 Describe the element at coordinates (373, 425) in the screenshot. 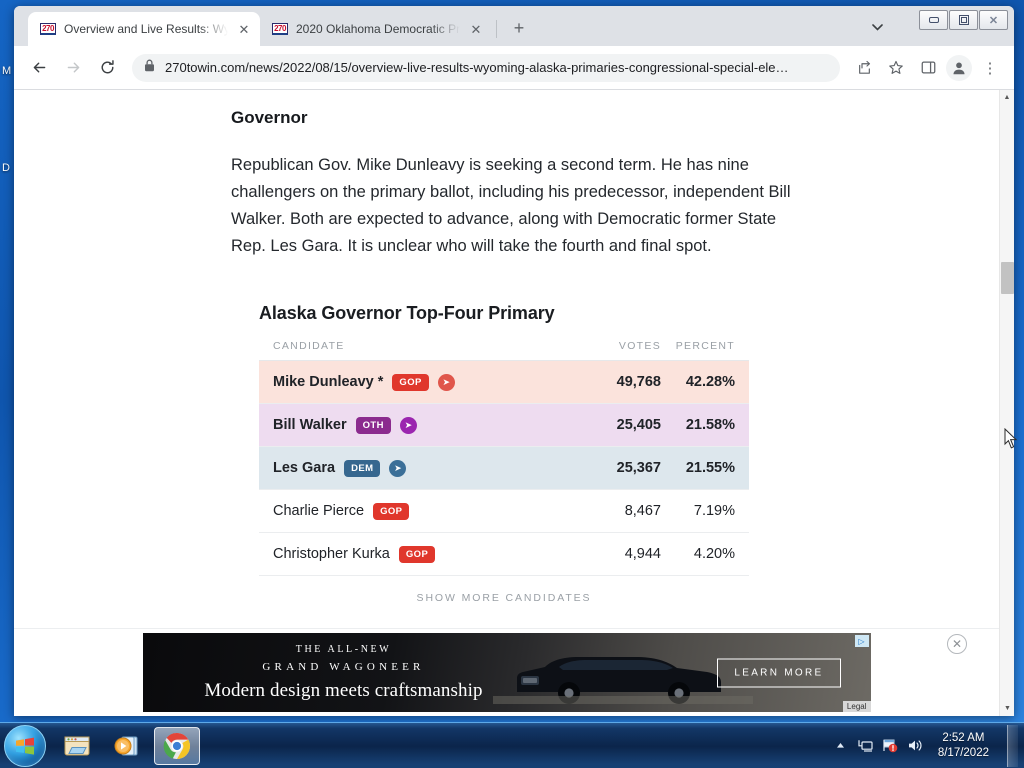

I see `party-badge: OTH` at that location.